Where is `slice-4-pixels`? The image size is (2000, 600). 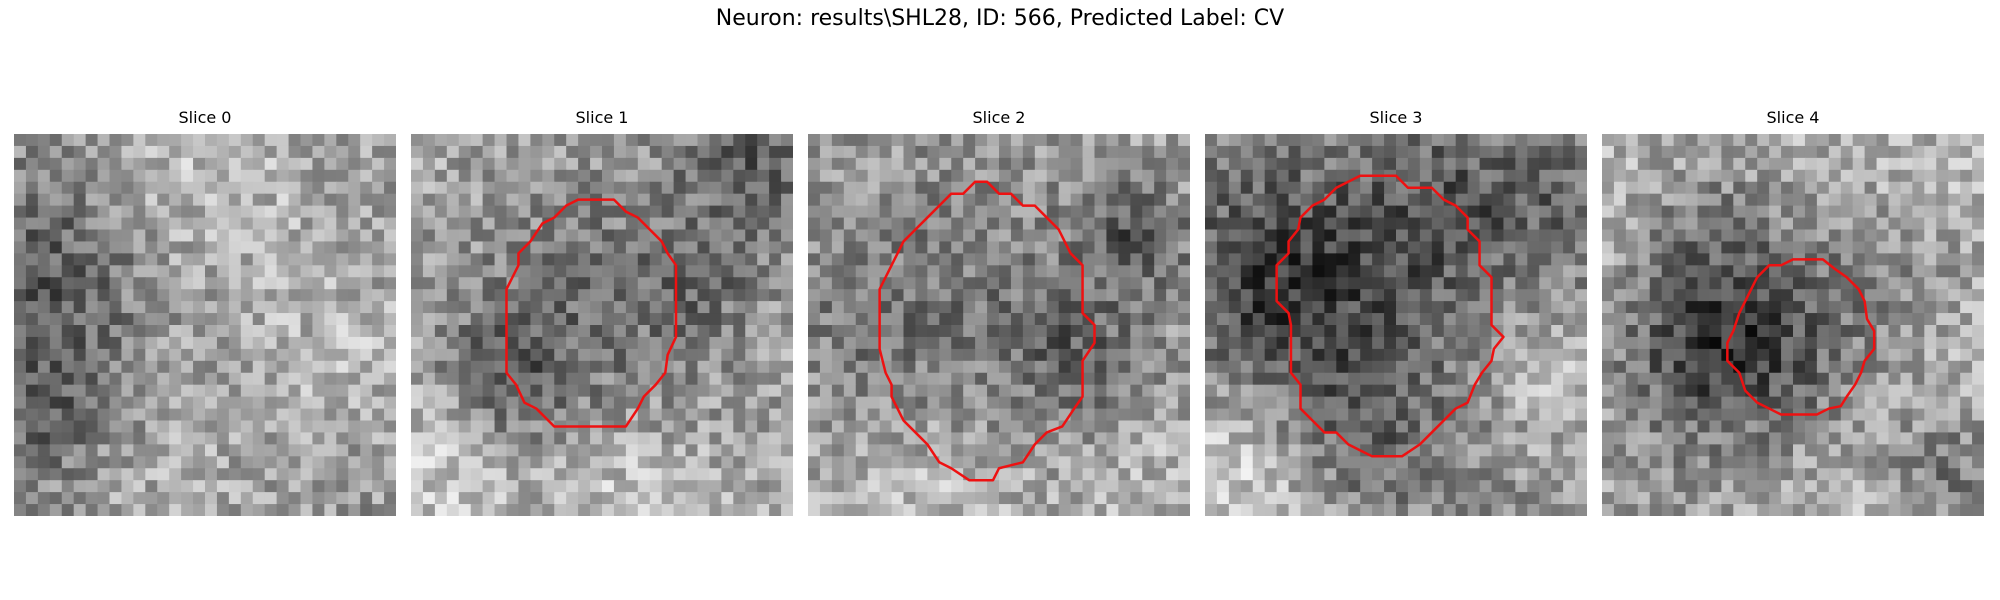
slice-4-pixels is located at coordinates (1793, 325).